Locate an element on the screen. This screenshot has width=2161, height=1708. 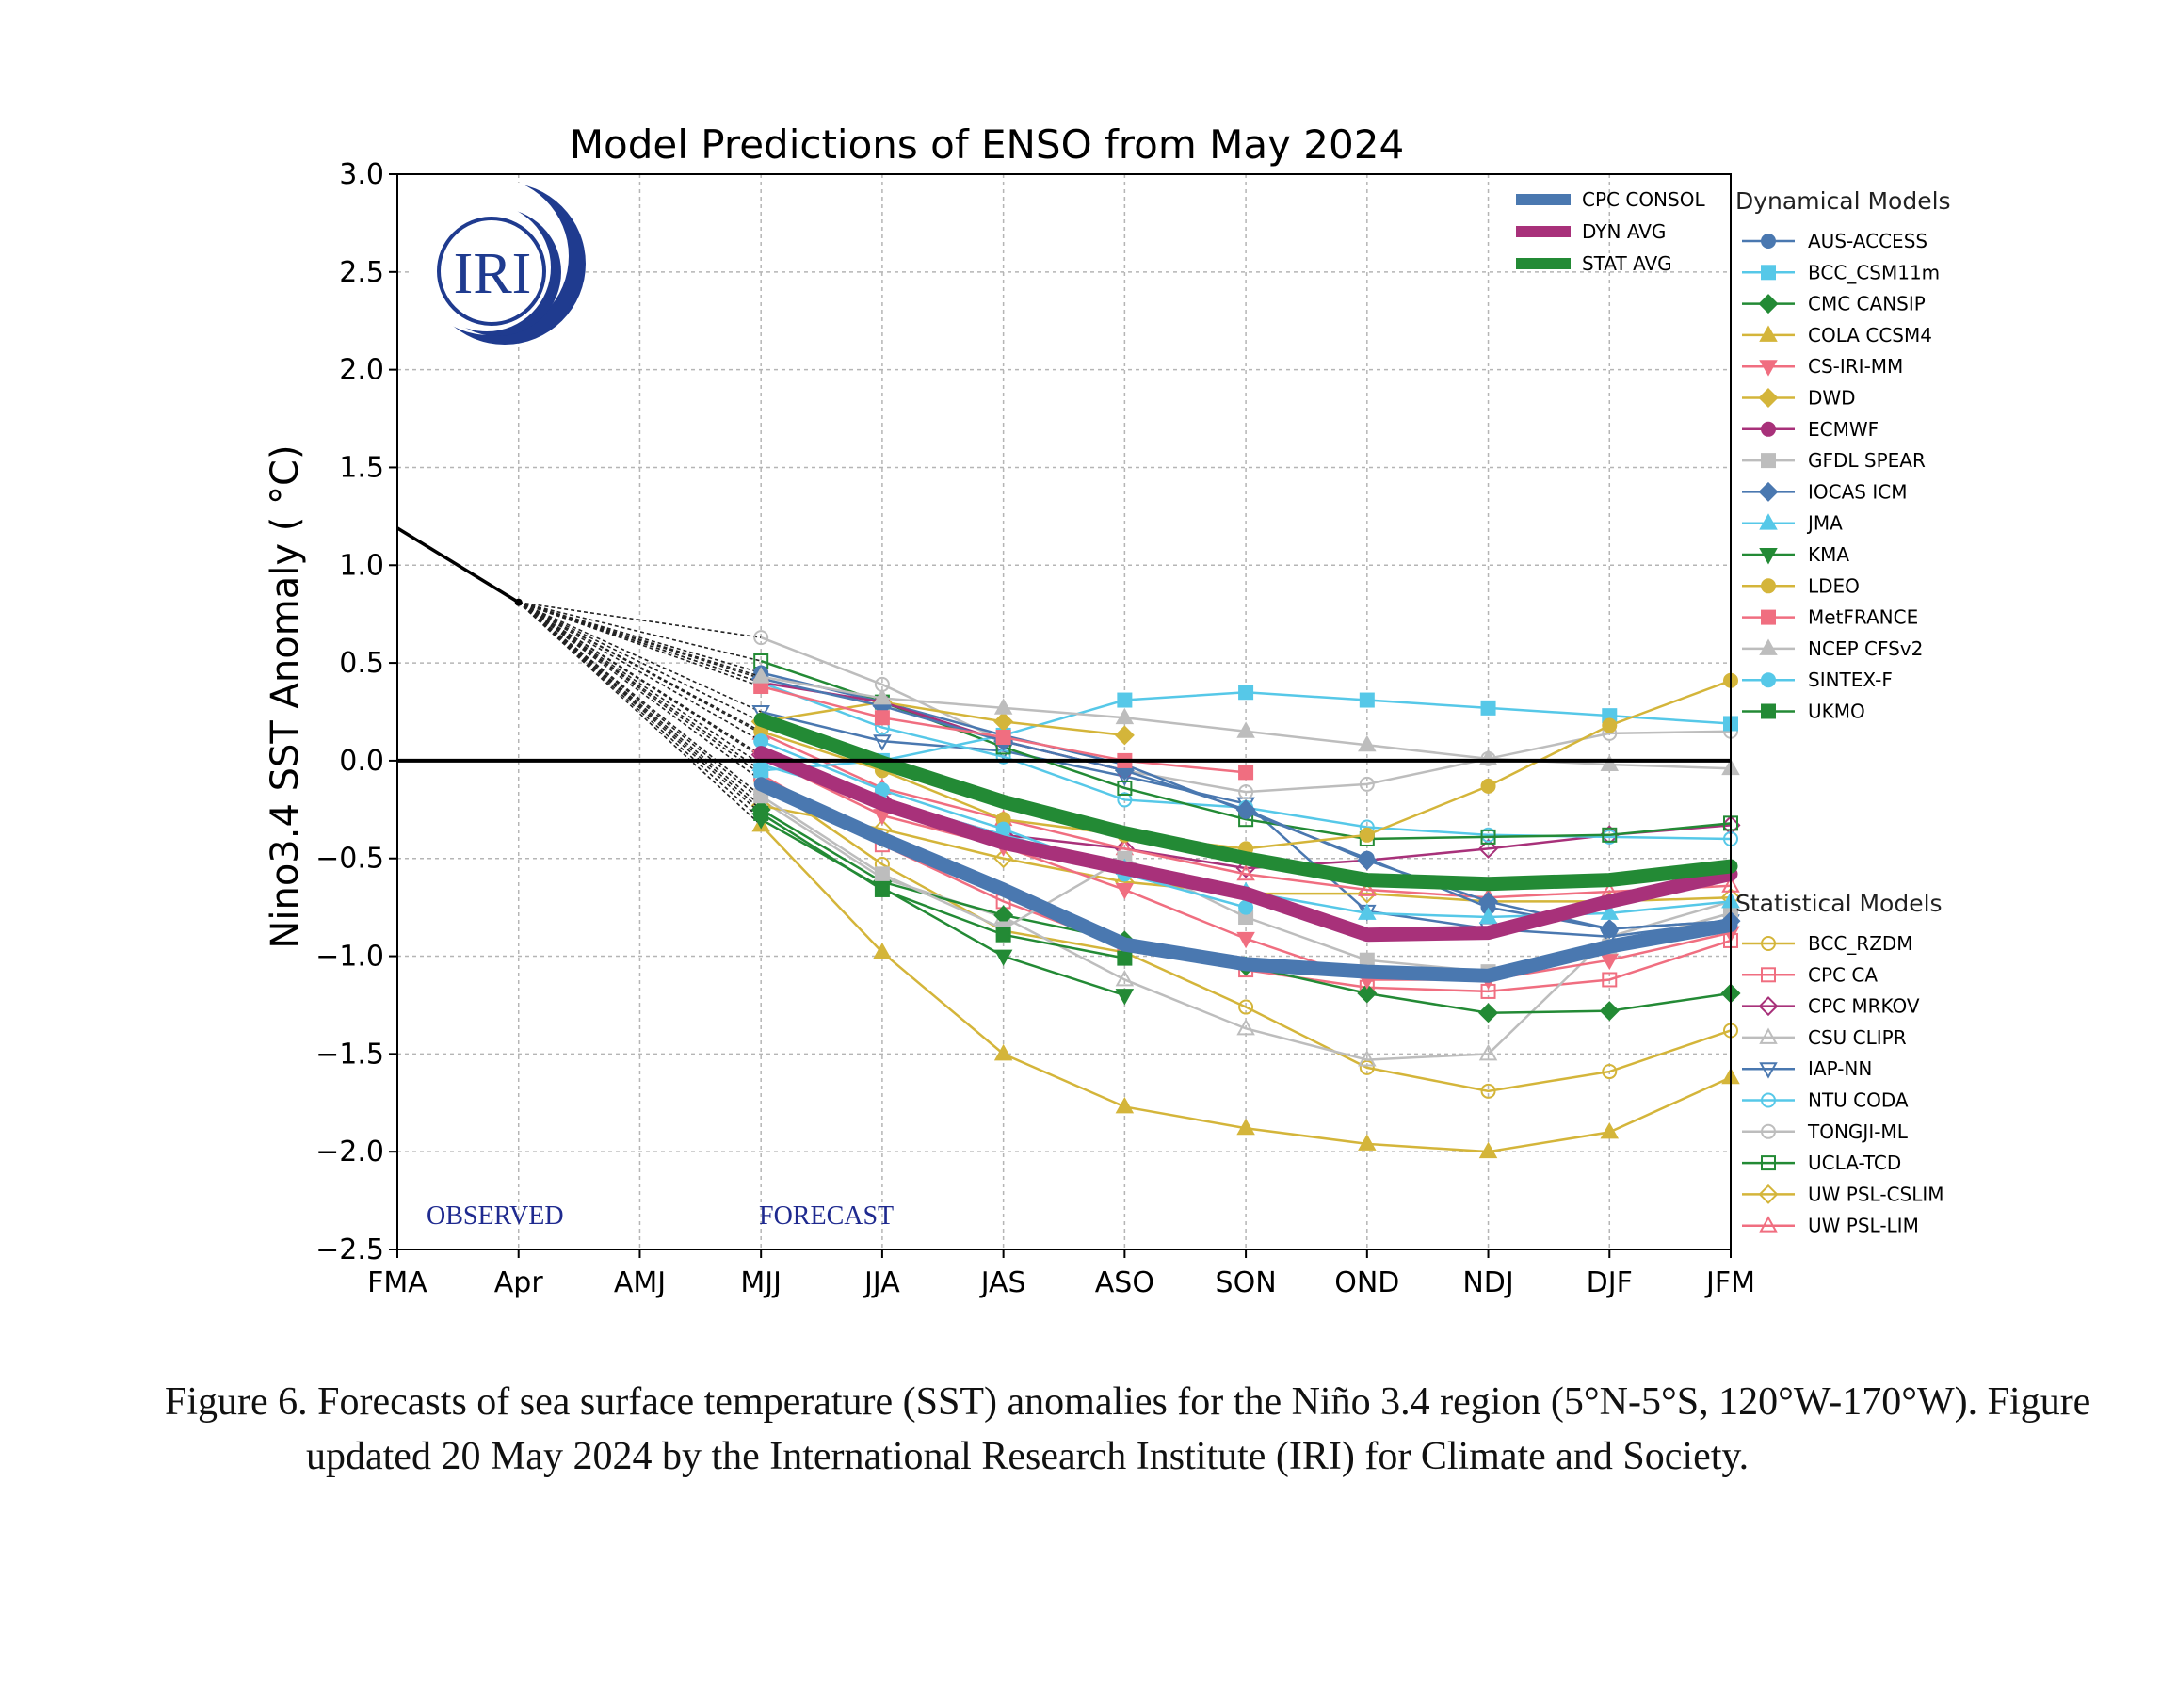
legend-title: Dynamical Models is located at coordinates (1843, 201).